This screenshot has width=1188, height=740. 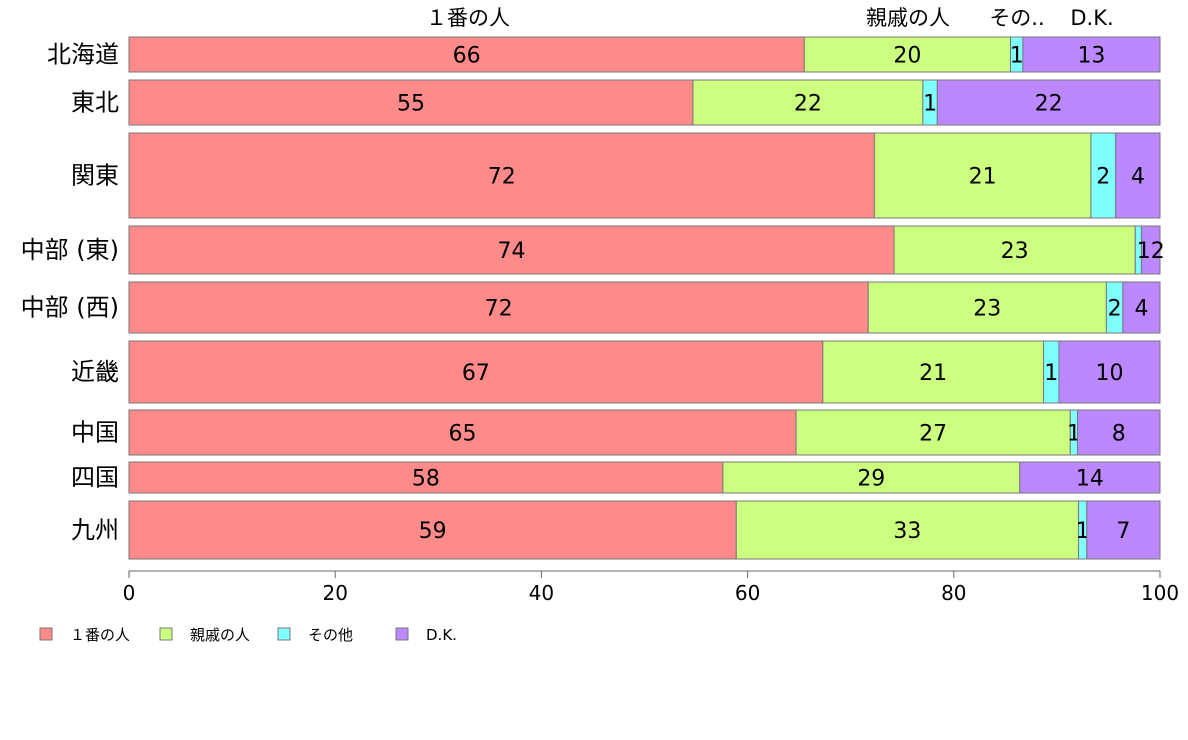 I want to click on data-label: 74, so click(x=512, y=251).